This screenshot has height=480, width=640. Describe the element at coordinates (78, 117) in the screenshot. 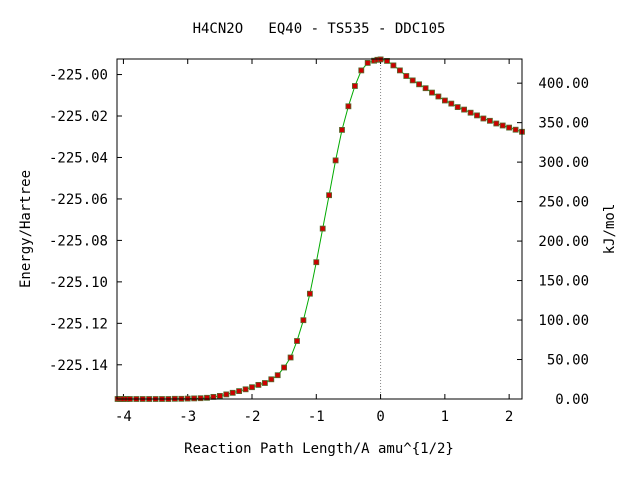

I see `y-tick-label: -225.02` at that location.